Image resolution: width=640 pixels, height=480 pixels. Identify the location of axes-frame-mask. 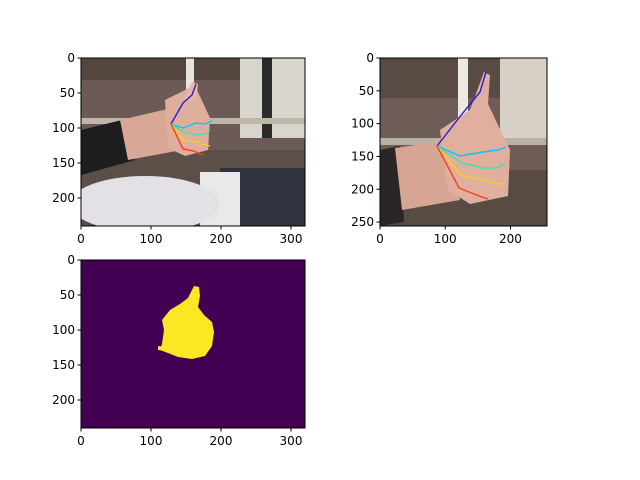
(193, 344).